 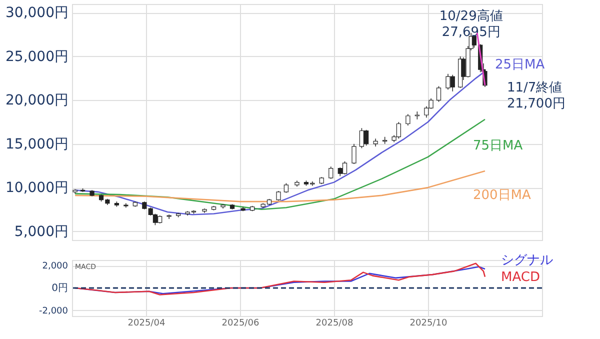 What do you see at coordinates (37, 144) in the screenshot?
I see `y-tick-label: 15,000円` at bounding box center [37, 144].